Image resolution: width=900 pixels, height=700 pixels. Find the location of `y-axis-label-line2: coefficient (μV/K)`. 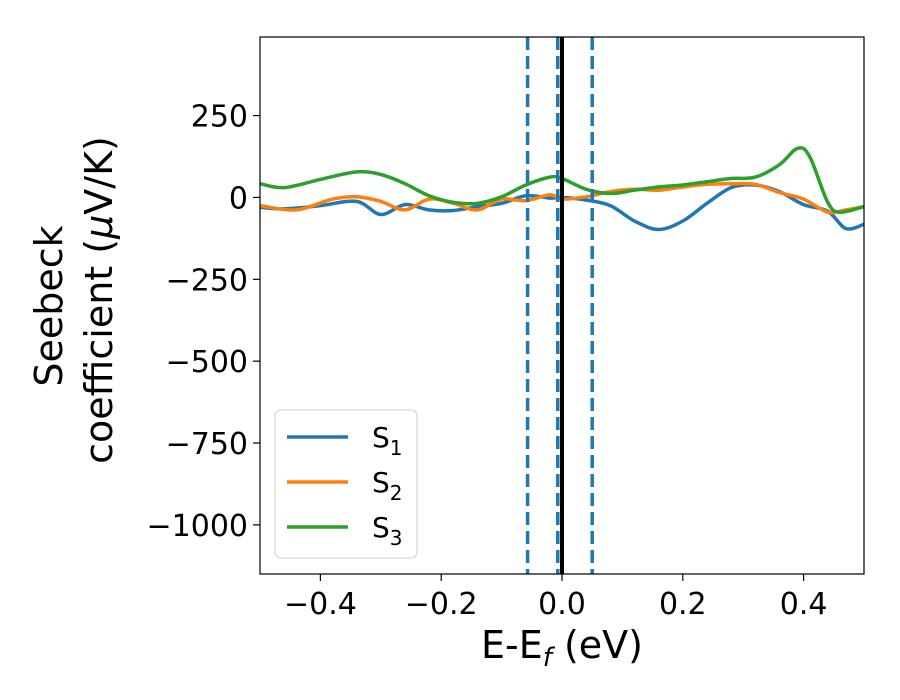

y-axis-label-line2: coefficient (μV/K) is located at coordinates (99, 300).